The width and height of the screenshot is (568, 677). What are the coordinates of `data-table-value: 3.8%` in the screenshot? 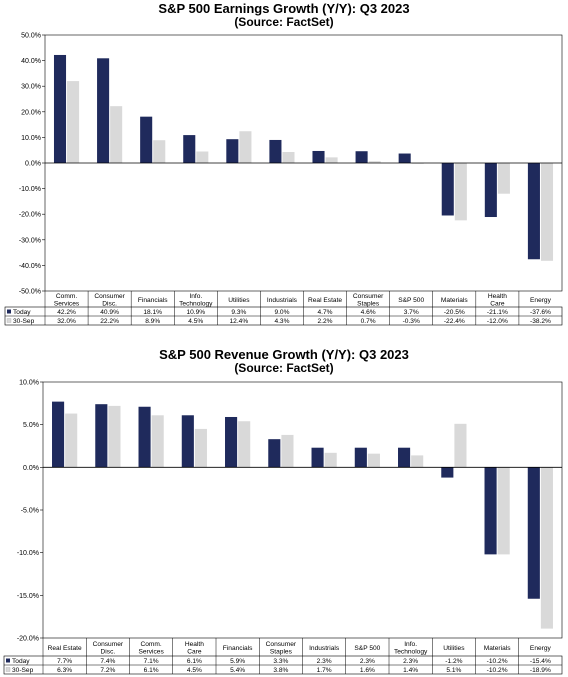 It's located at (280, 670).